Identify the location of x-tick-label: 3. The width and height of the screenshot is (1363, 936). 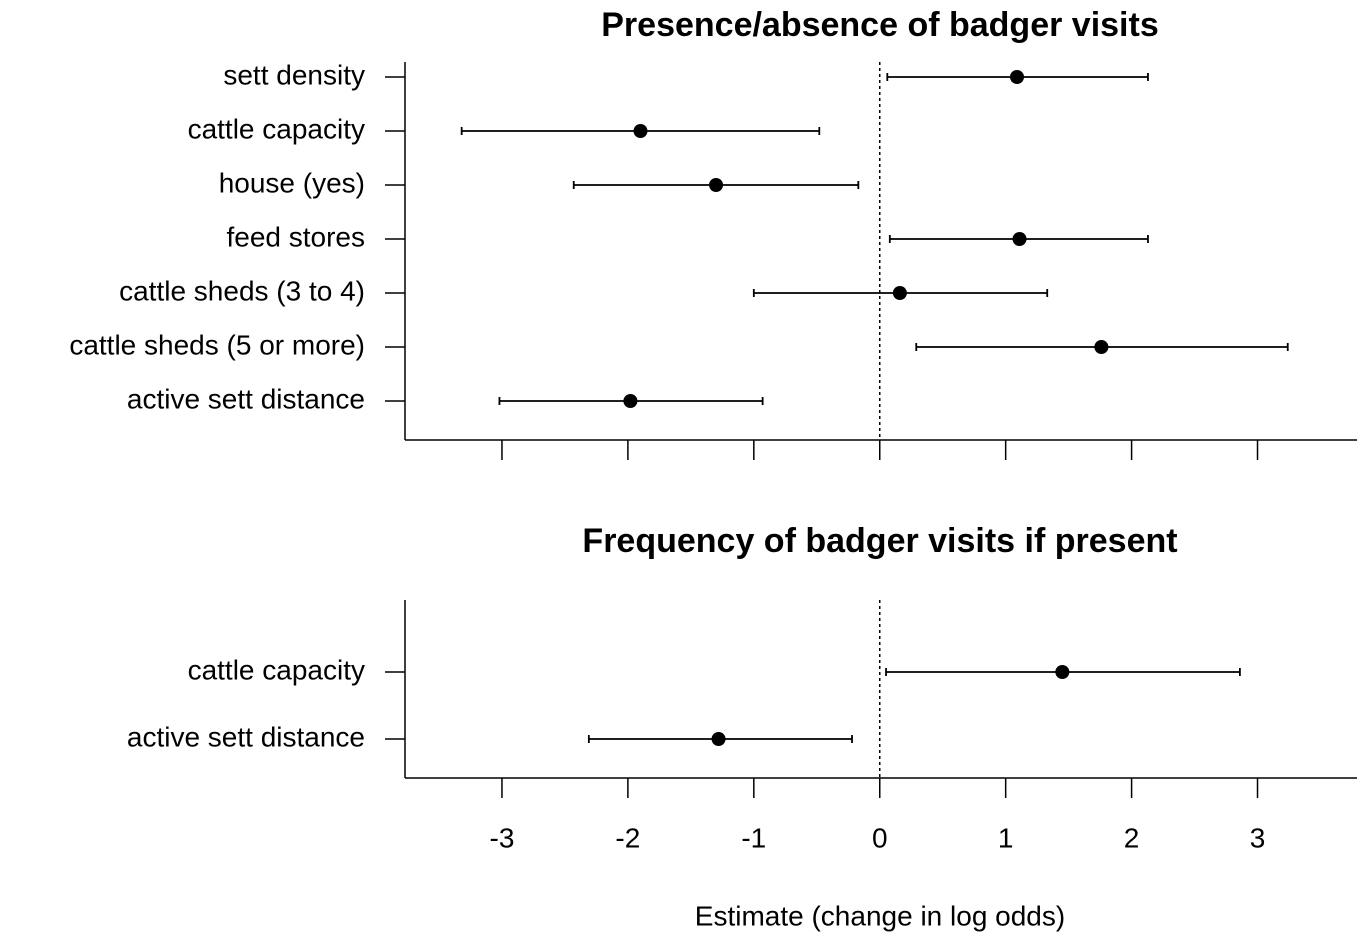
(1258, 837).